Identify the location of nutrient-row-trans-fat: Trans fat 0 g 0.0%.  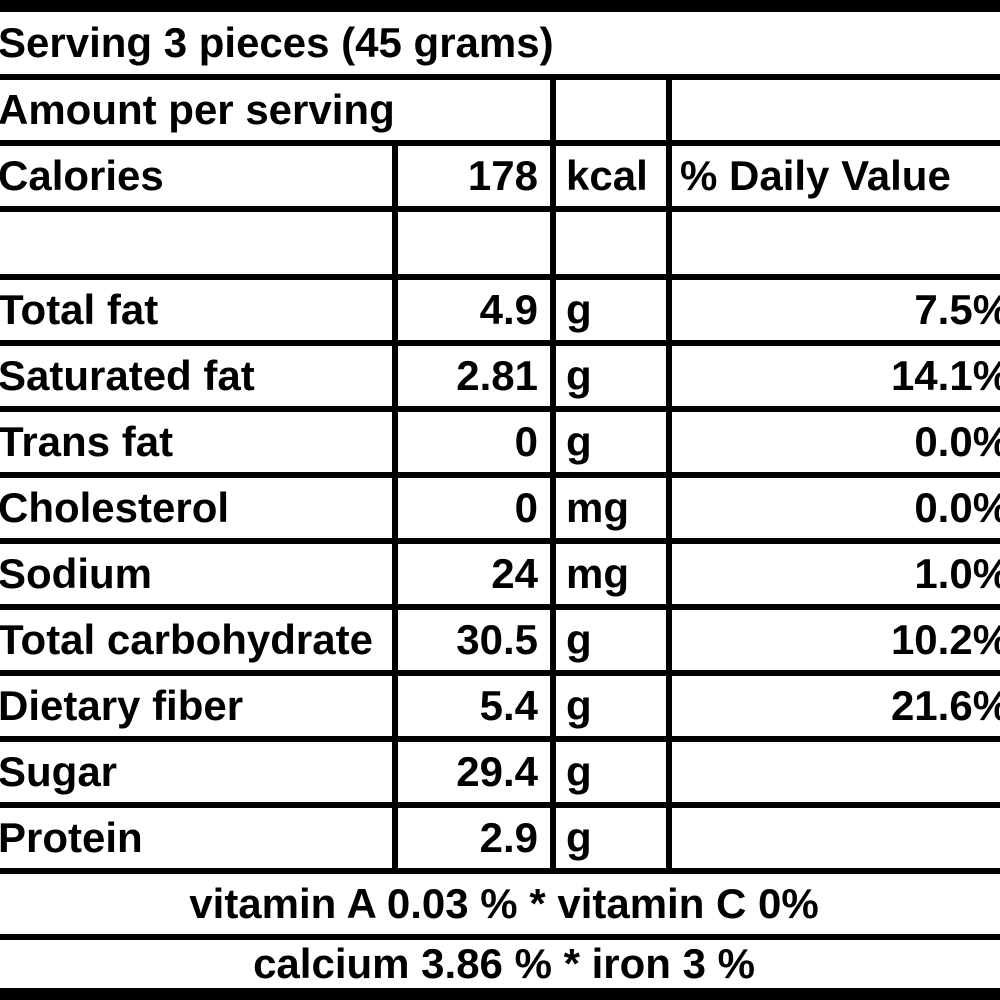
(500, 442).